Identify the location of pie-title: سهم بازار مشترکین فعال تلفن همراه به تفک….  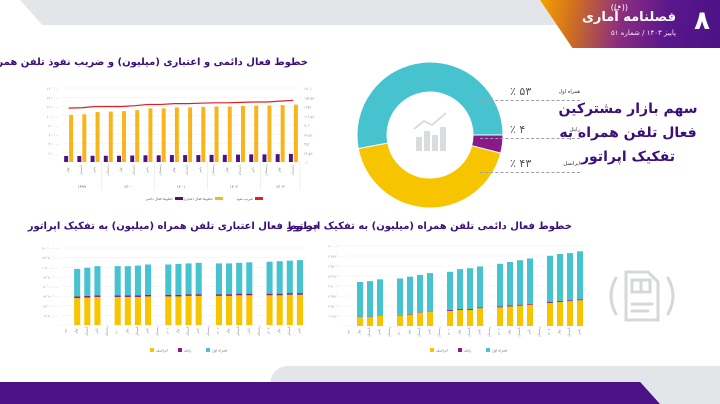
(628, 133).